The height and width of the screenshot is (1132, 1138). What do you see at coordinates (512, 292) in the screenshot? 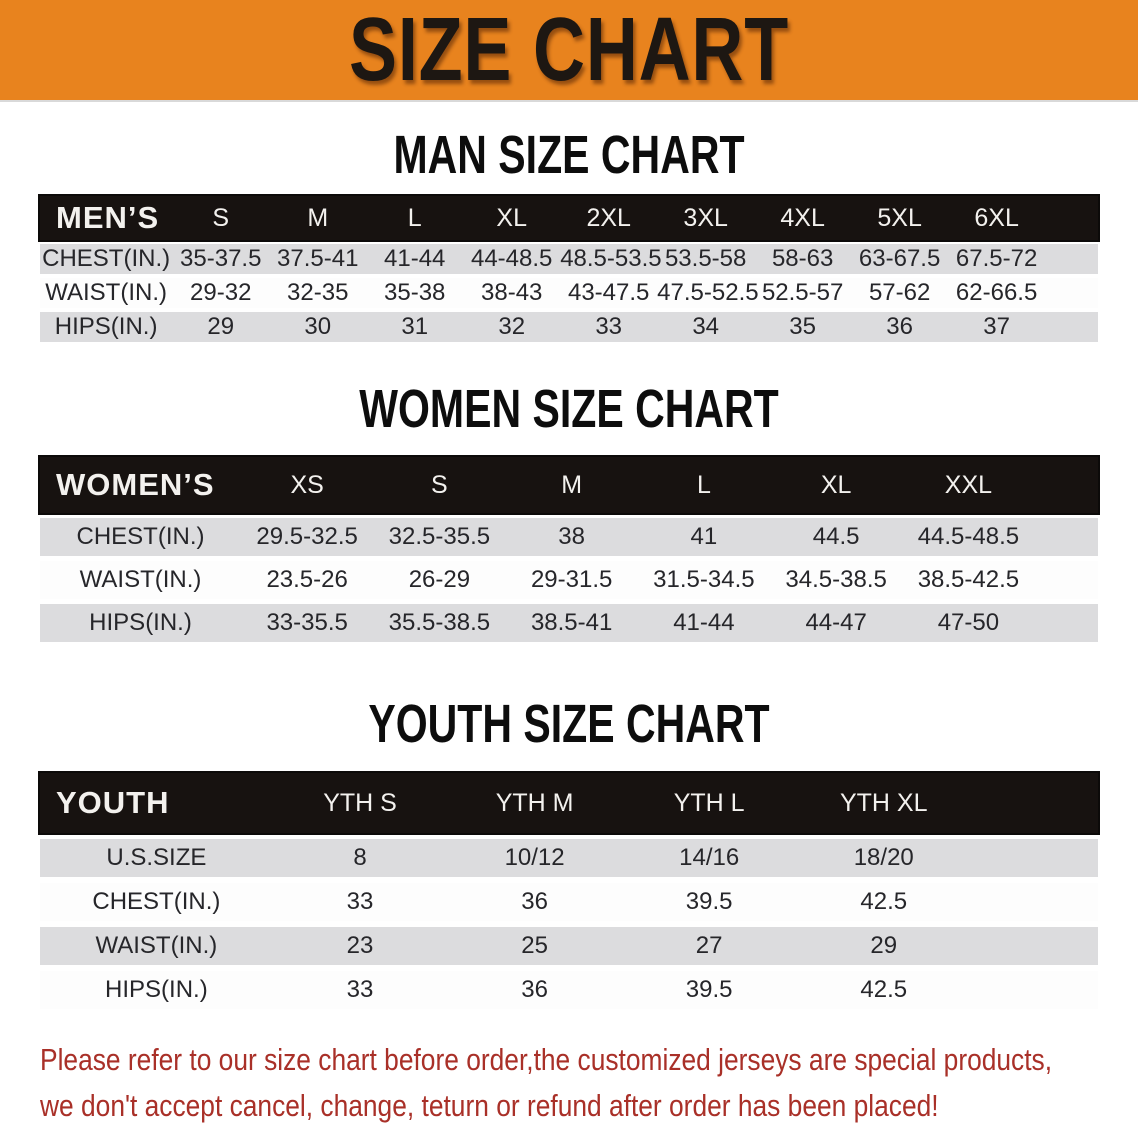
I see `size-value: 38-43` at bounding box center [512, 292].